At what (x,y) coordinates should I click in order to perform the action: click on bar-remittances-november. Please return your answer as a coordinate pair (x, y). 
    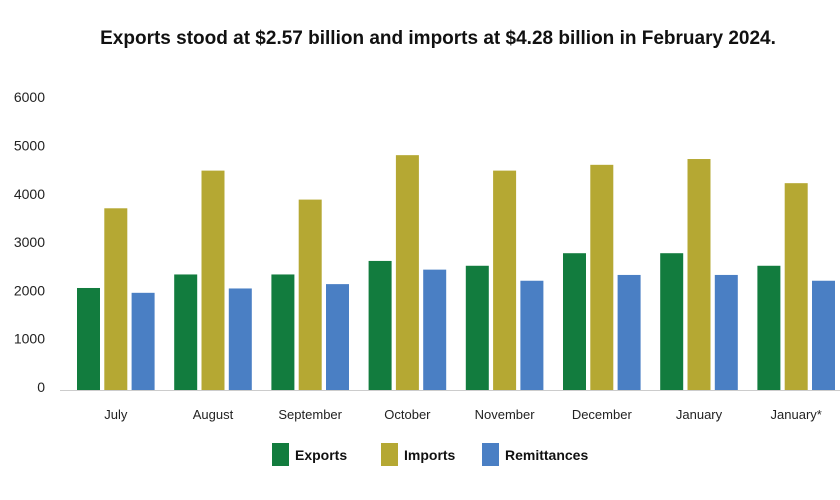
    Looking at the image, I should click on (532, 335).